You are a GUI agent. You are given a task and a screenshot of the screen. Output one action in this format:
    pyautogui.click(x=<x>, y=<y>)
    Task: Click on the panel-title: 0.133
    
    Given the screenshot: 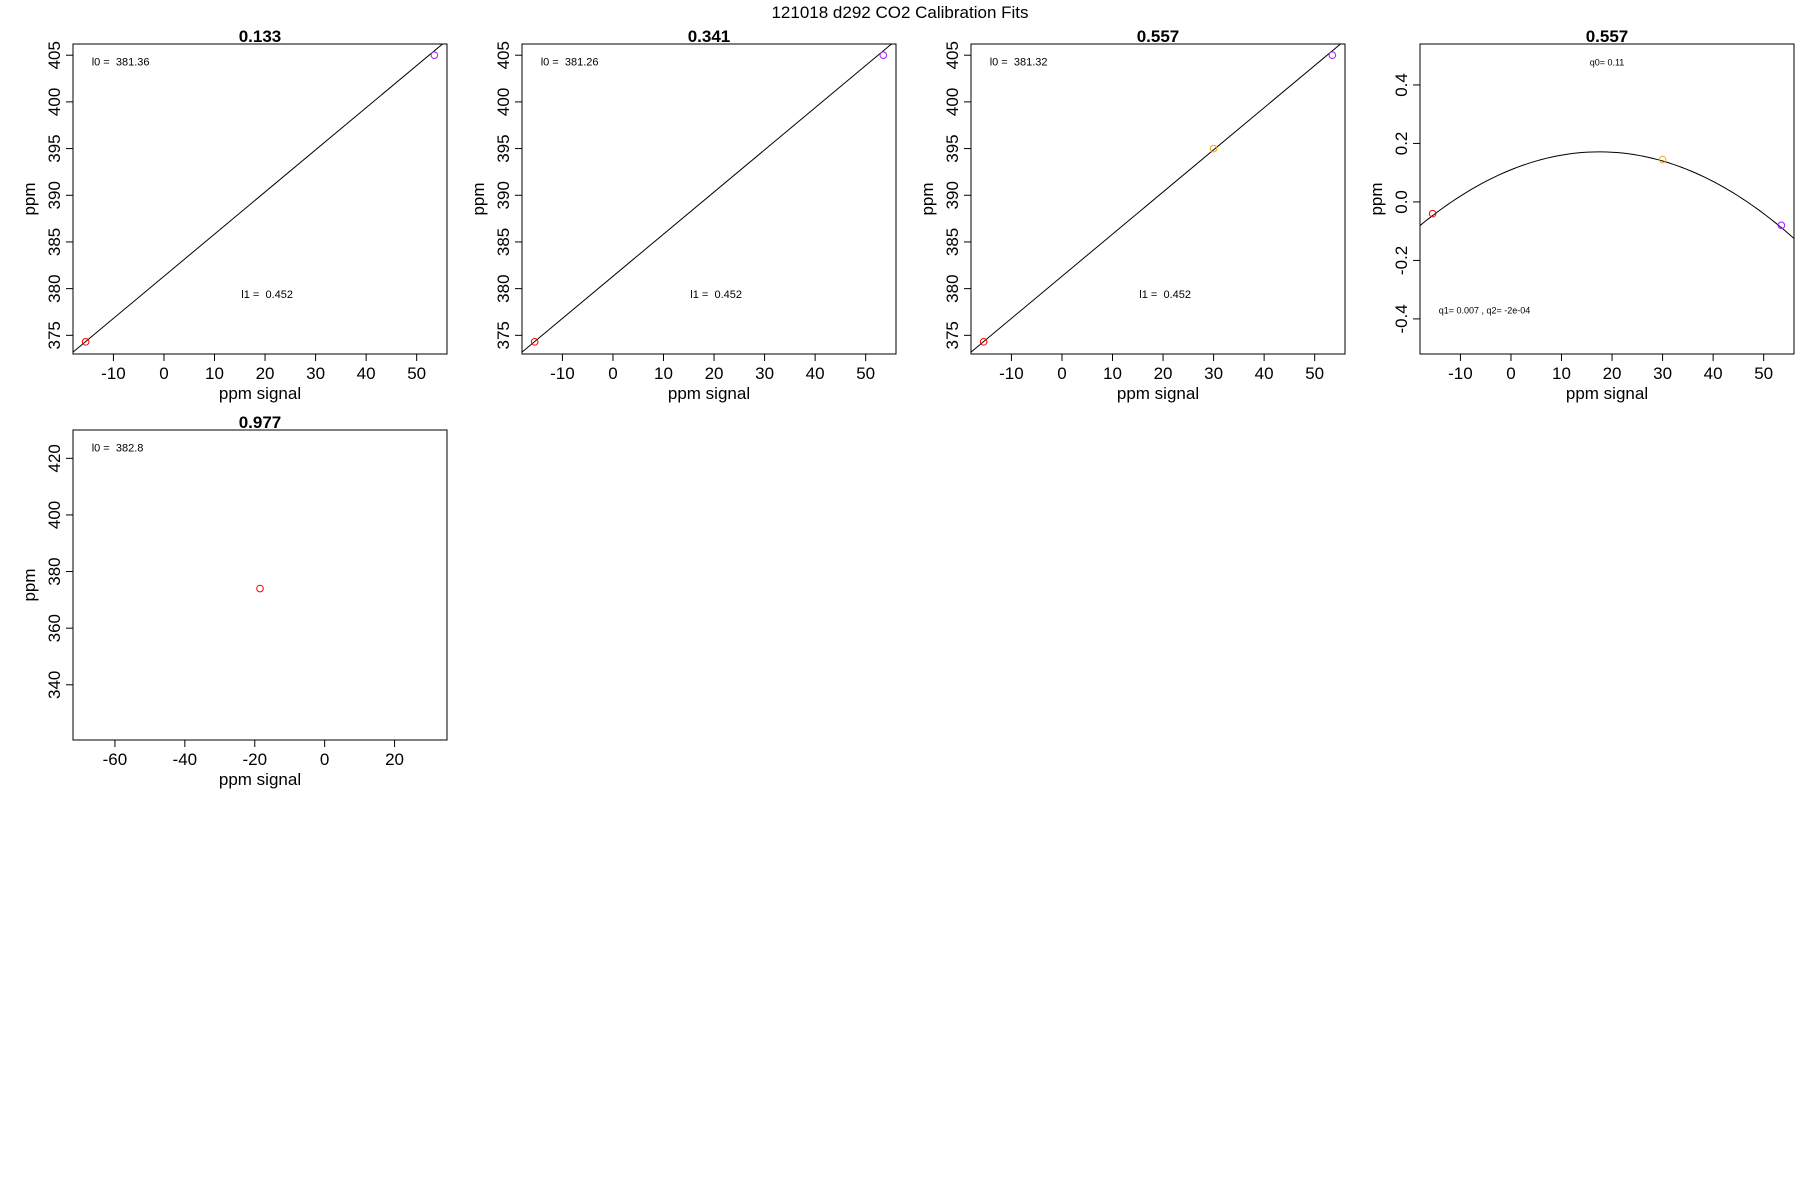 What is the action you would take?
    pyautogui.click(x=260, y=36)
    